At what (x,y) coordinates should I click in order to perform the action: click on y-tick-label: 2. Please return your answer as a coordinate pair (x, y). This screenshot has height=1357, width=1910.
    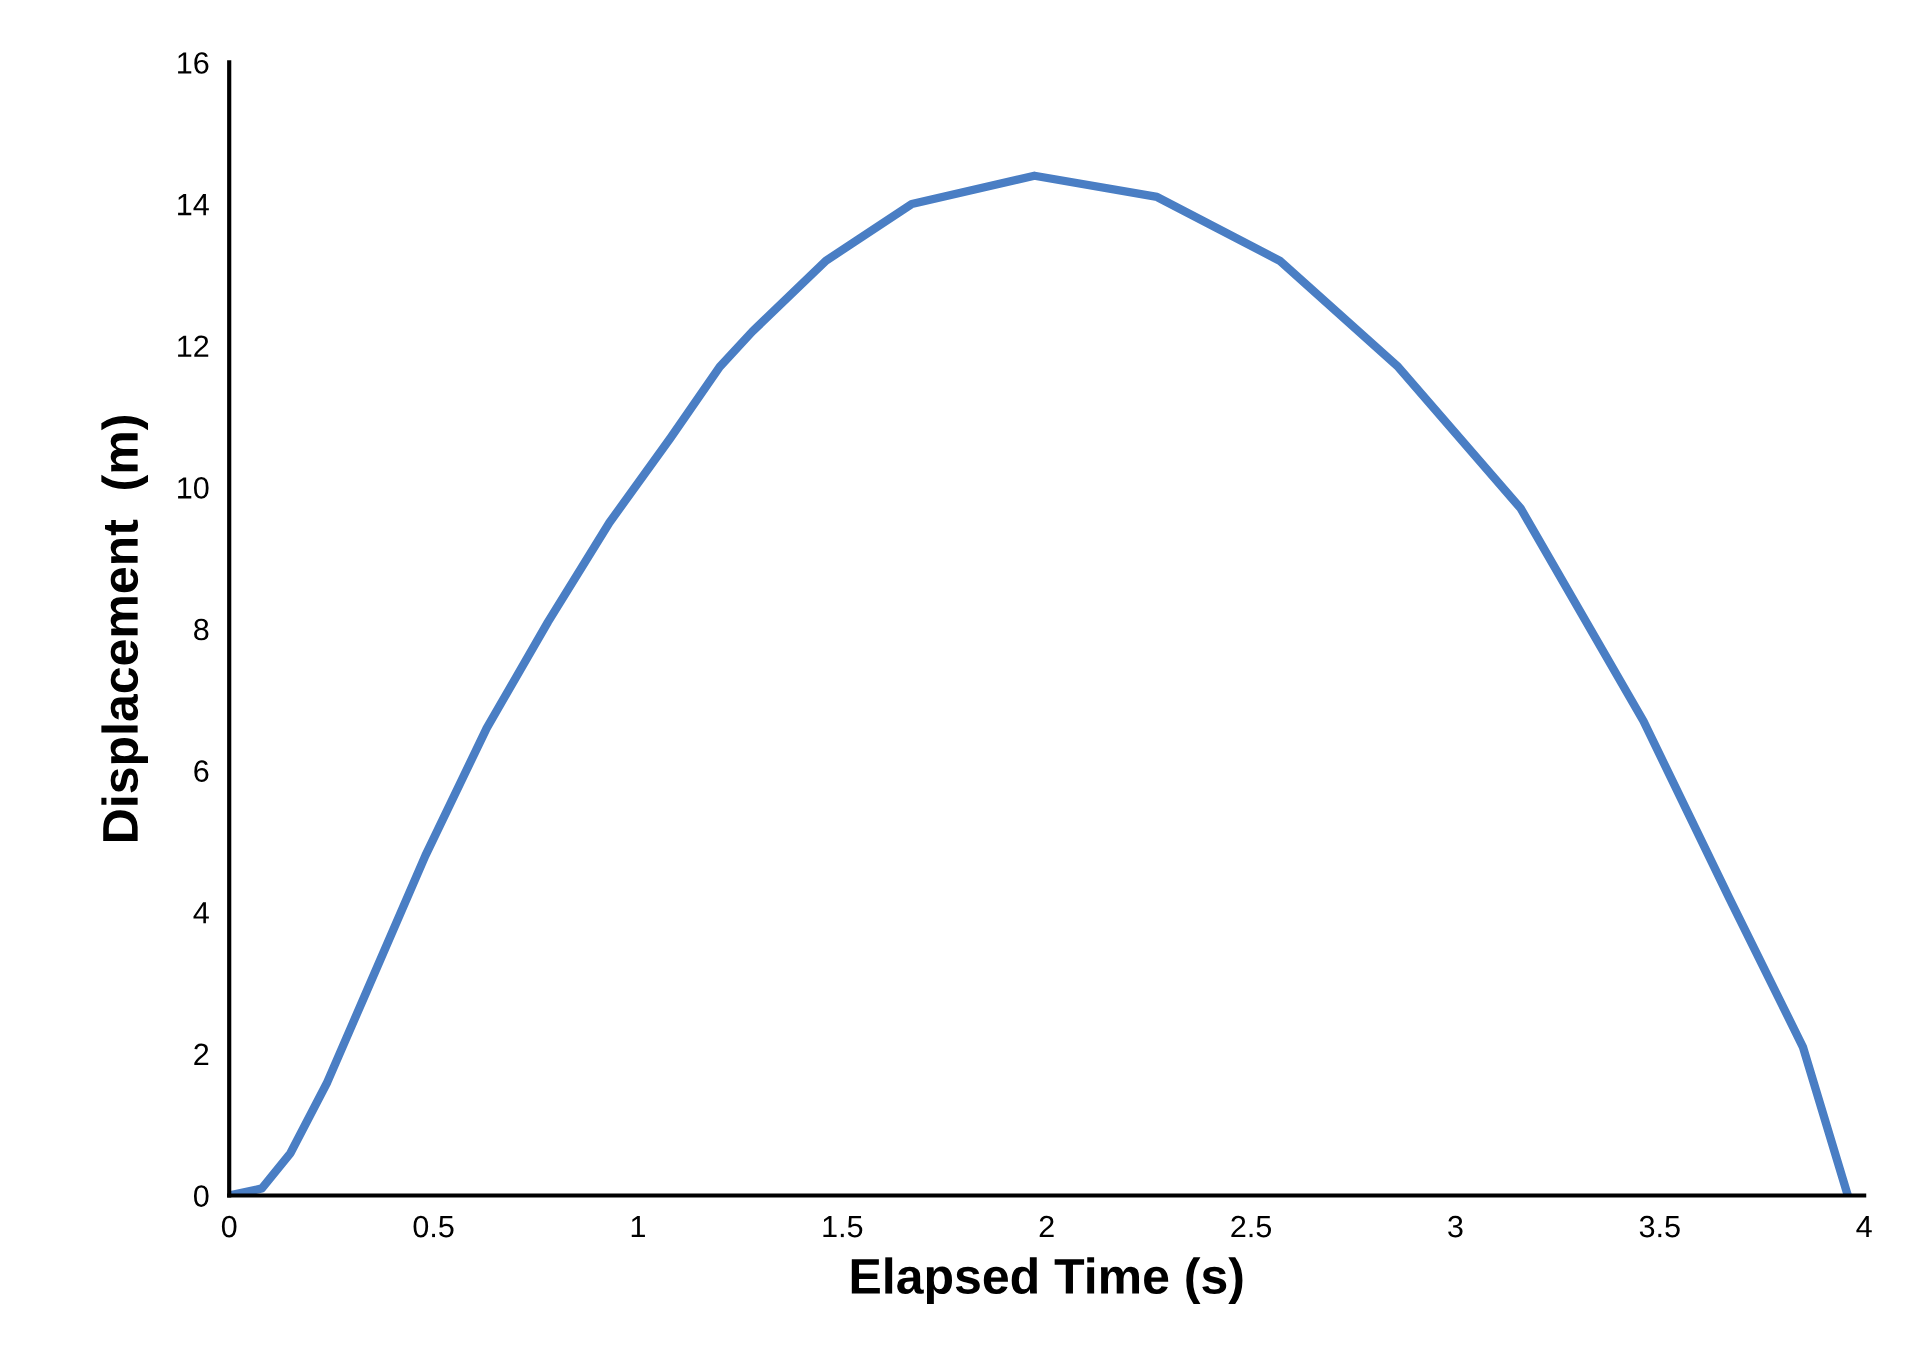
    Looking at the image, I should click on (201, 1054).